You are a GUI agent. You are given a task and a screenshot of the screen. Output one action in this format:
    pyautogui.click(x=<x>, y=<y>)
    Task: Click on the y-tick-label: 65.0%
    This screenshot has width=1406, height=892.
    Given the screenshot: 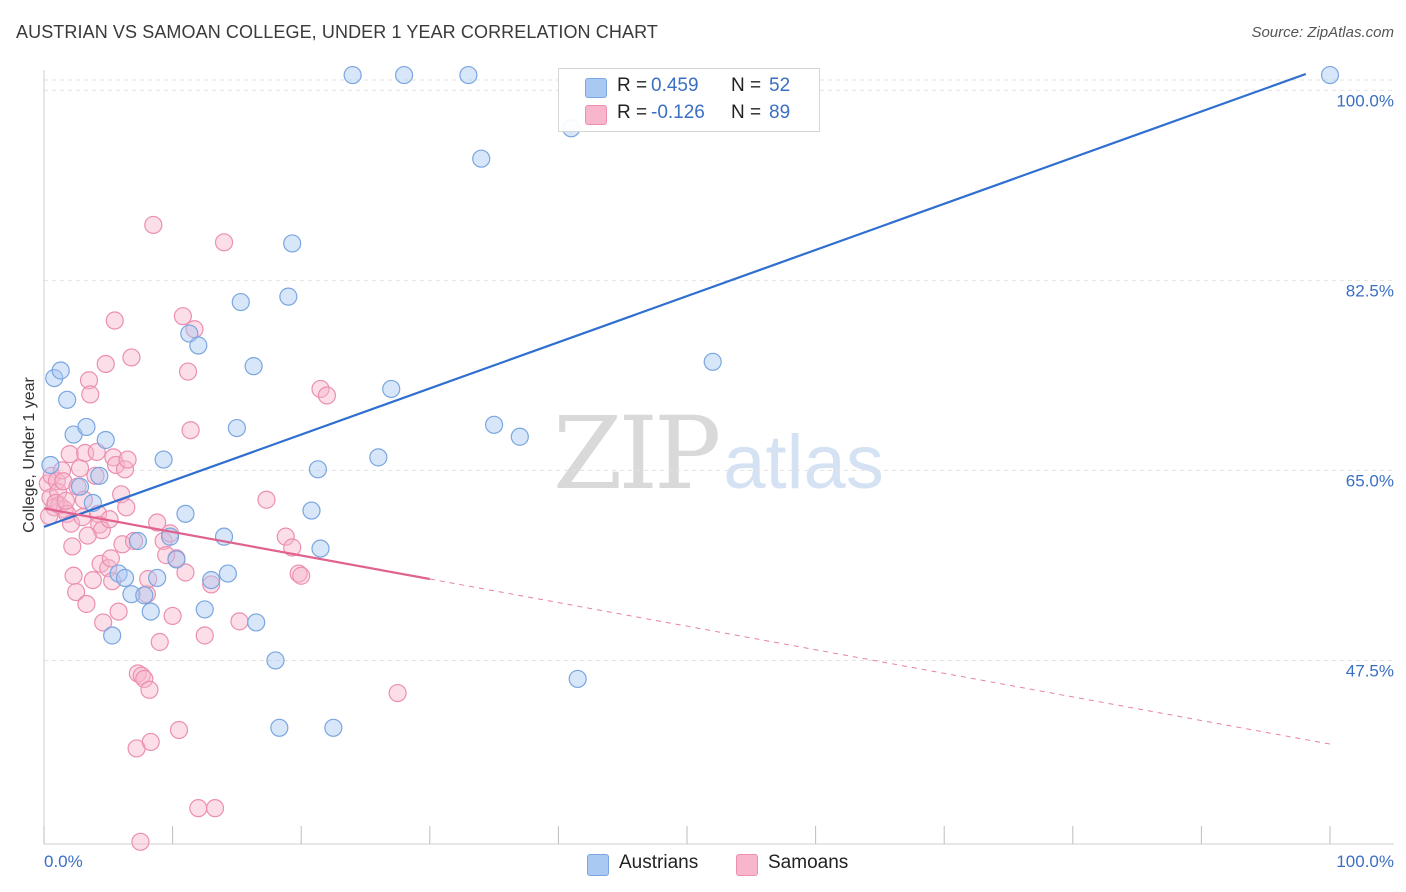 What is the action you would take?
    pyautogui.click(x=1370, y=480)
    